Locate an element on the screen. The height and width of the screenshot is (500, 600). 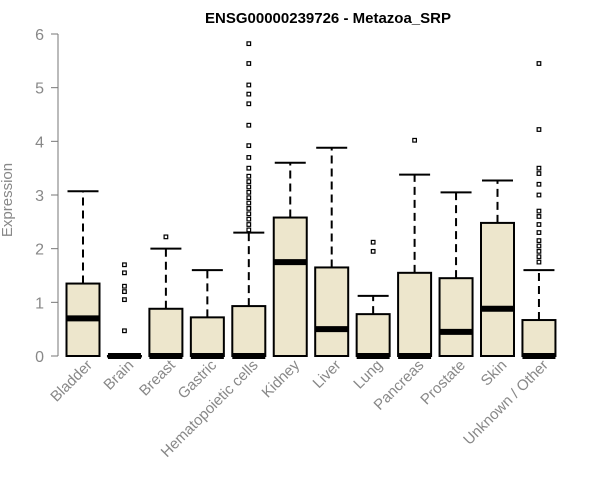
box-skin is located at coordinates (497, 268).